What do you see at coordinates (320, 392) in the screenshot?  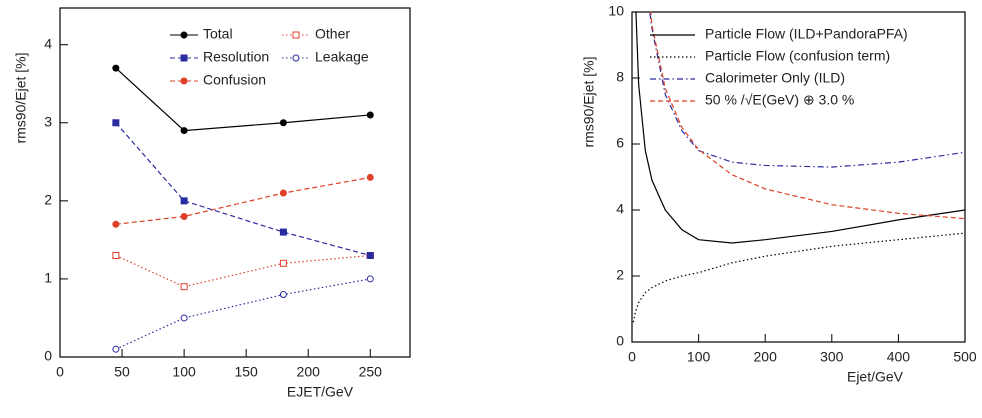 I see `x-axis-label: EJET/GeV` at bounding box center [320, 392].